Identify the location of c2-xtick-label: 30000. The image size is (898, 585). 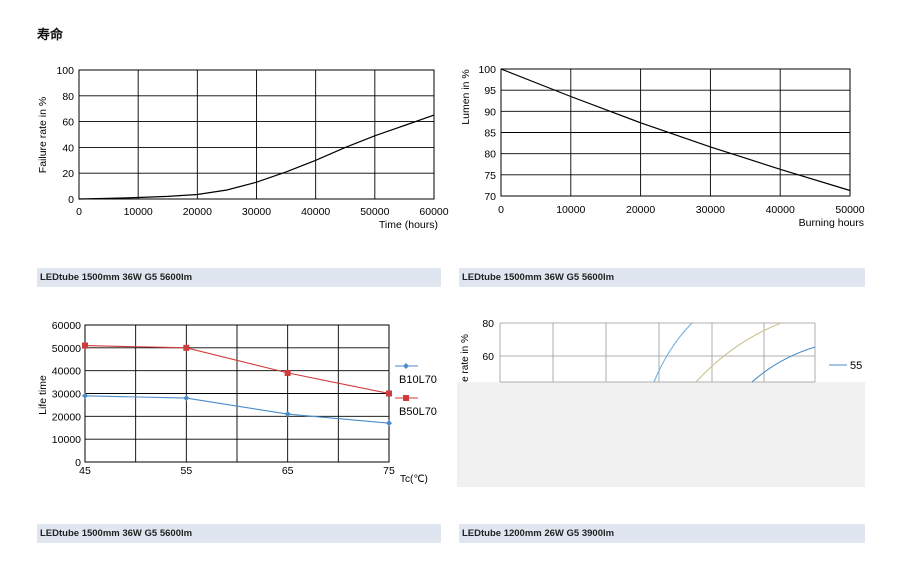
(710, 210).